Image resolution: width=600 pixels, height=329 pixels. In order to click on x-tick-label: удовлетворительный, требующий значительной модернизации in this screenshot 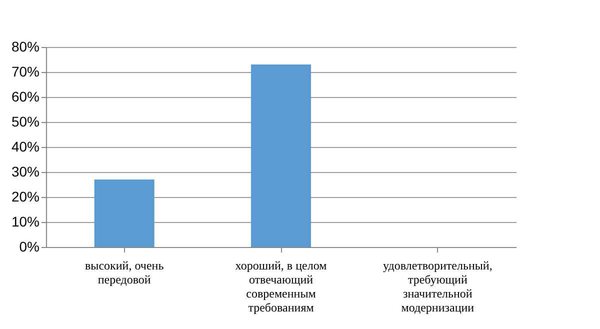, I will do `click(437, 286)`.